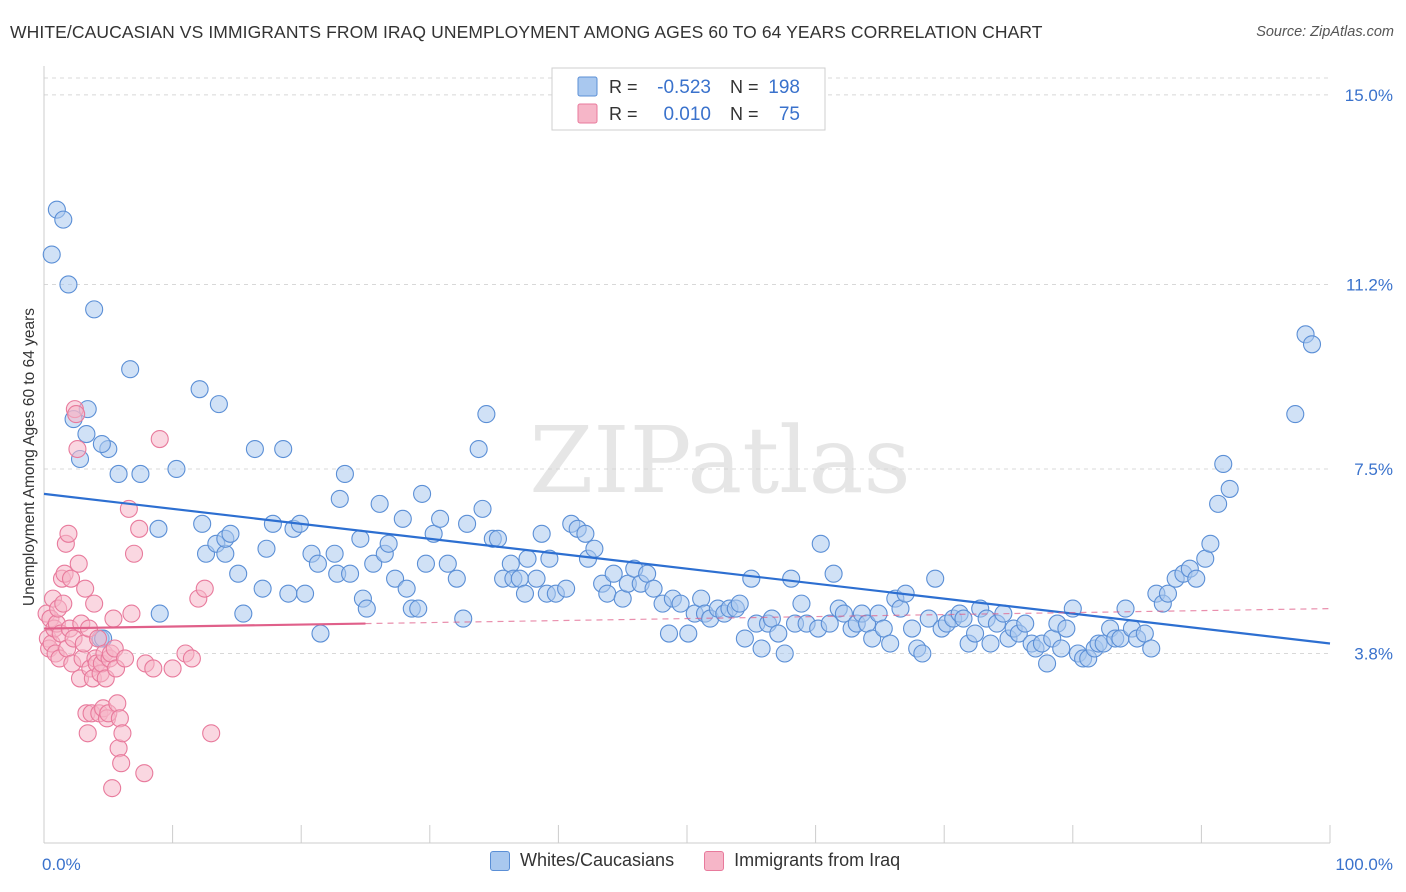 The width and height of the screenshot is (1406, 892). I want to click on x-tick-label: 0.0%, so click(61, 864).